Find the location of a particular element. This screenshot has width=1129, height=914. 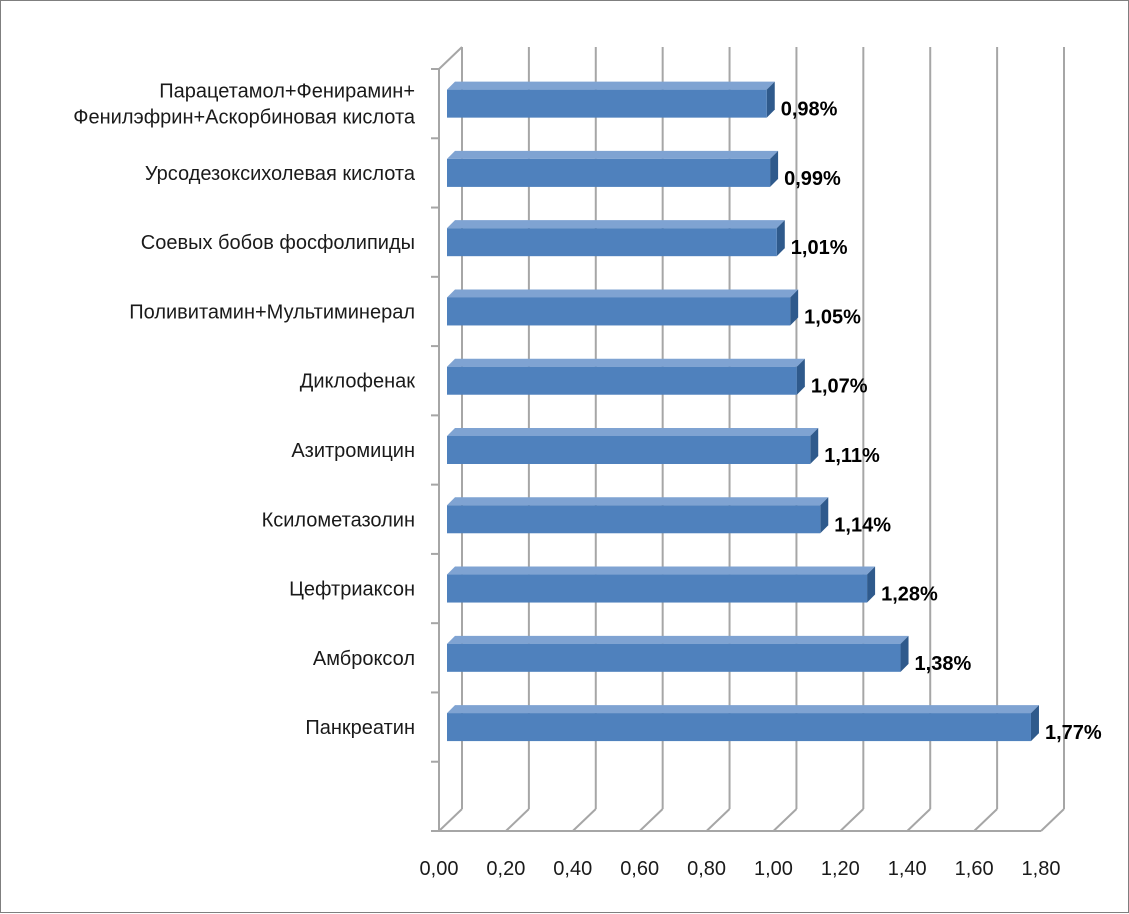

data-label: 1,11% is located at coordinates (852, 456).